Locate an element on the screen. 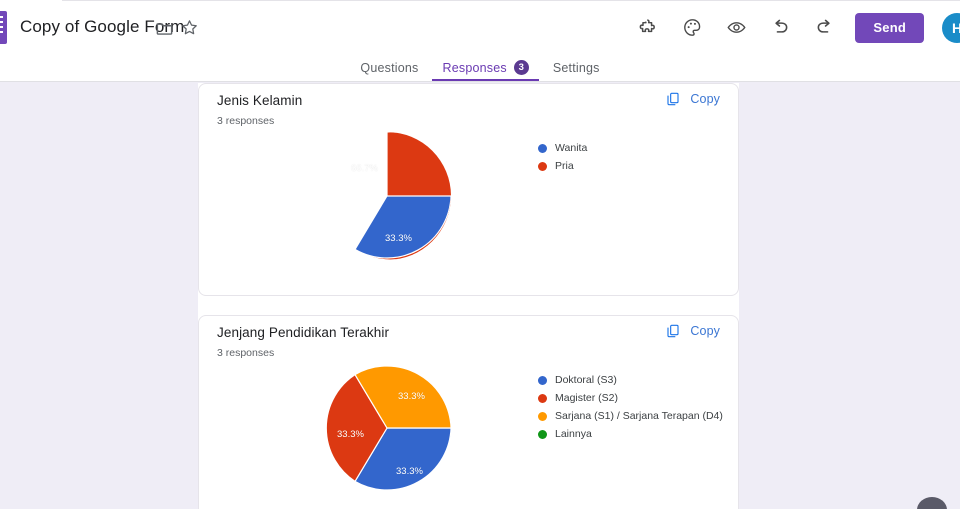 The width and height of the screenshot is (960, 509). tab-responses: Responses 3 is located at coordinates (485, 67).